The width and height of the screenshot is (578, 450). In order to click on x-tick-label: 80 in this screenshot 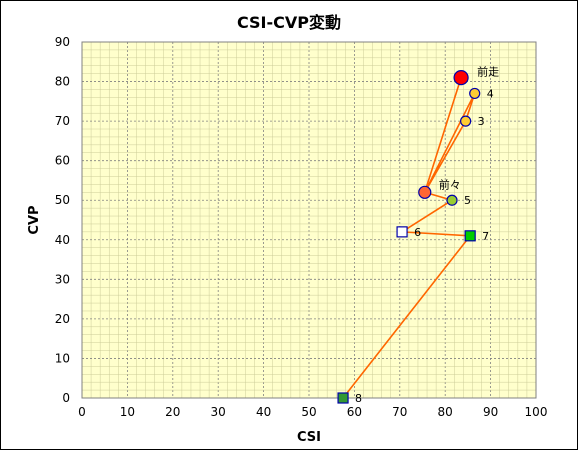, I will do `click(445, 412)`.